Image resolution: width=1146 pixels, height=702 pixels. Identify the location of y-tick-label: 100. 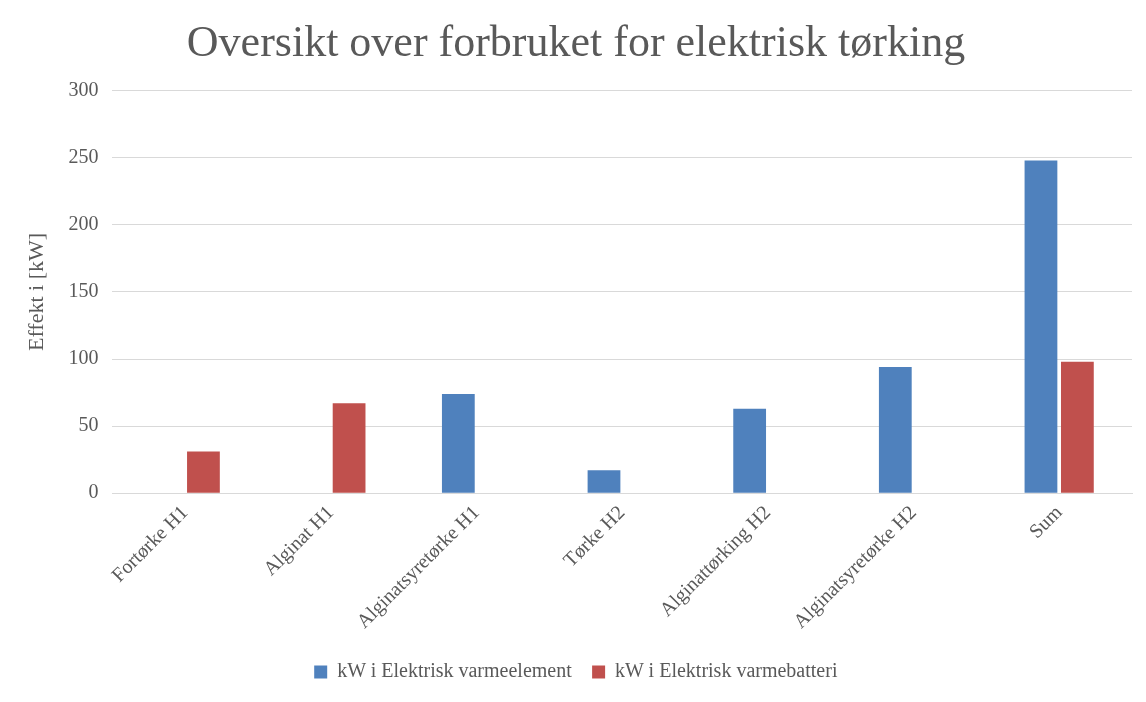
(83, 357).